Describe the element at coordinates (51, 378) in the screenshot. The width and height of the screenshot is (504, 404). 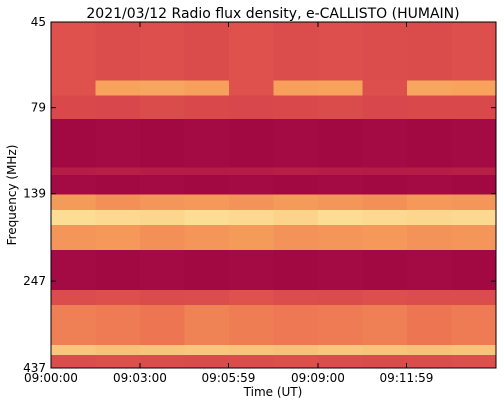
I see `x-tick-label: 09:00:00` at that location.